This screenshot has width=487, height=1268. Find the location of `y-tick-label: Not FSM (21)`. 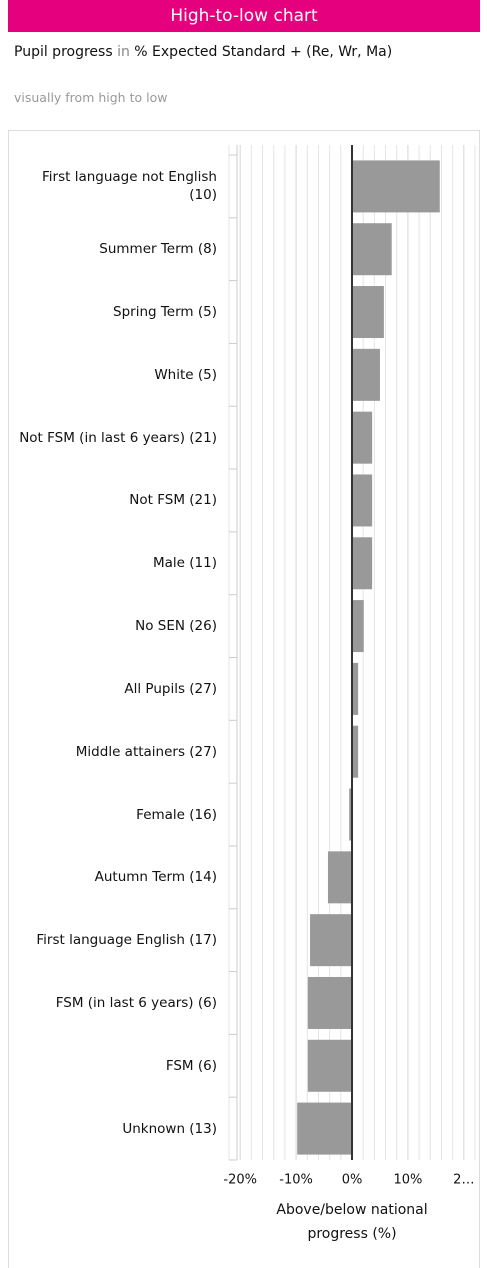

y-tick-label: Not FSM (21) is located at coordinates (173, 500).